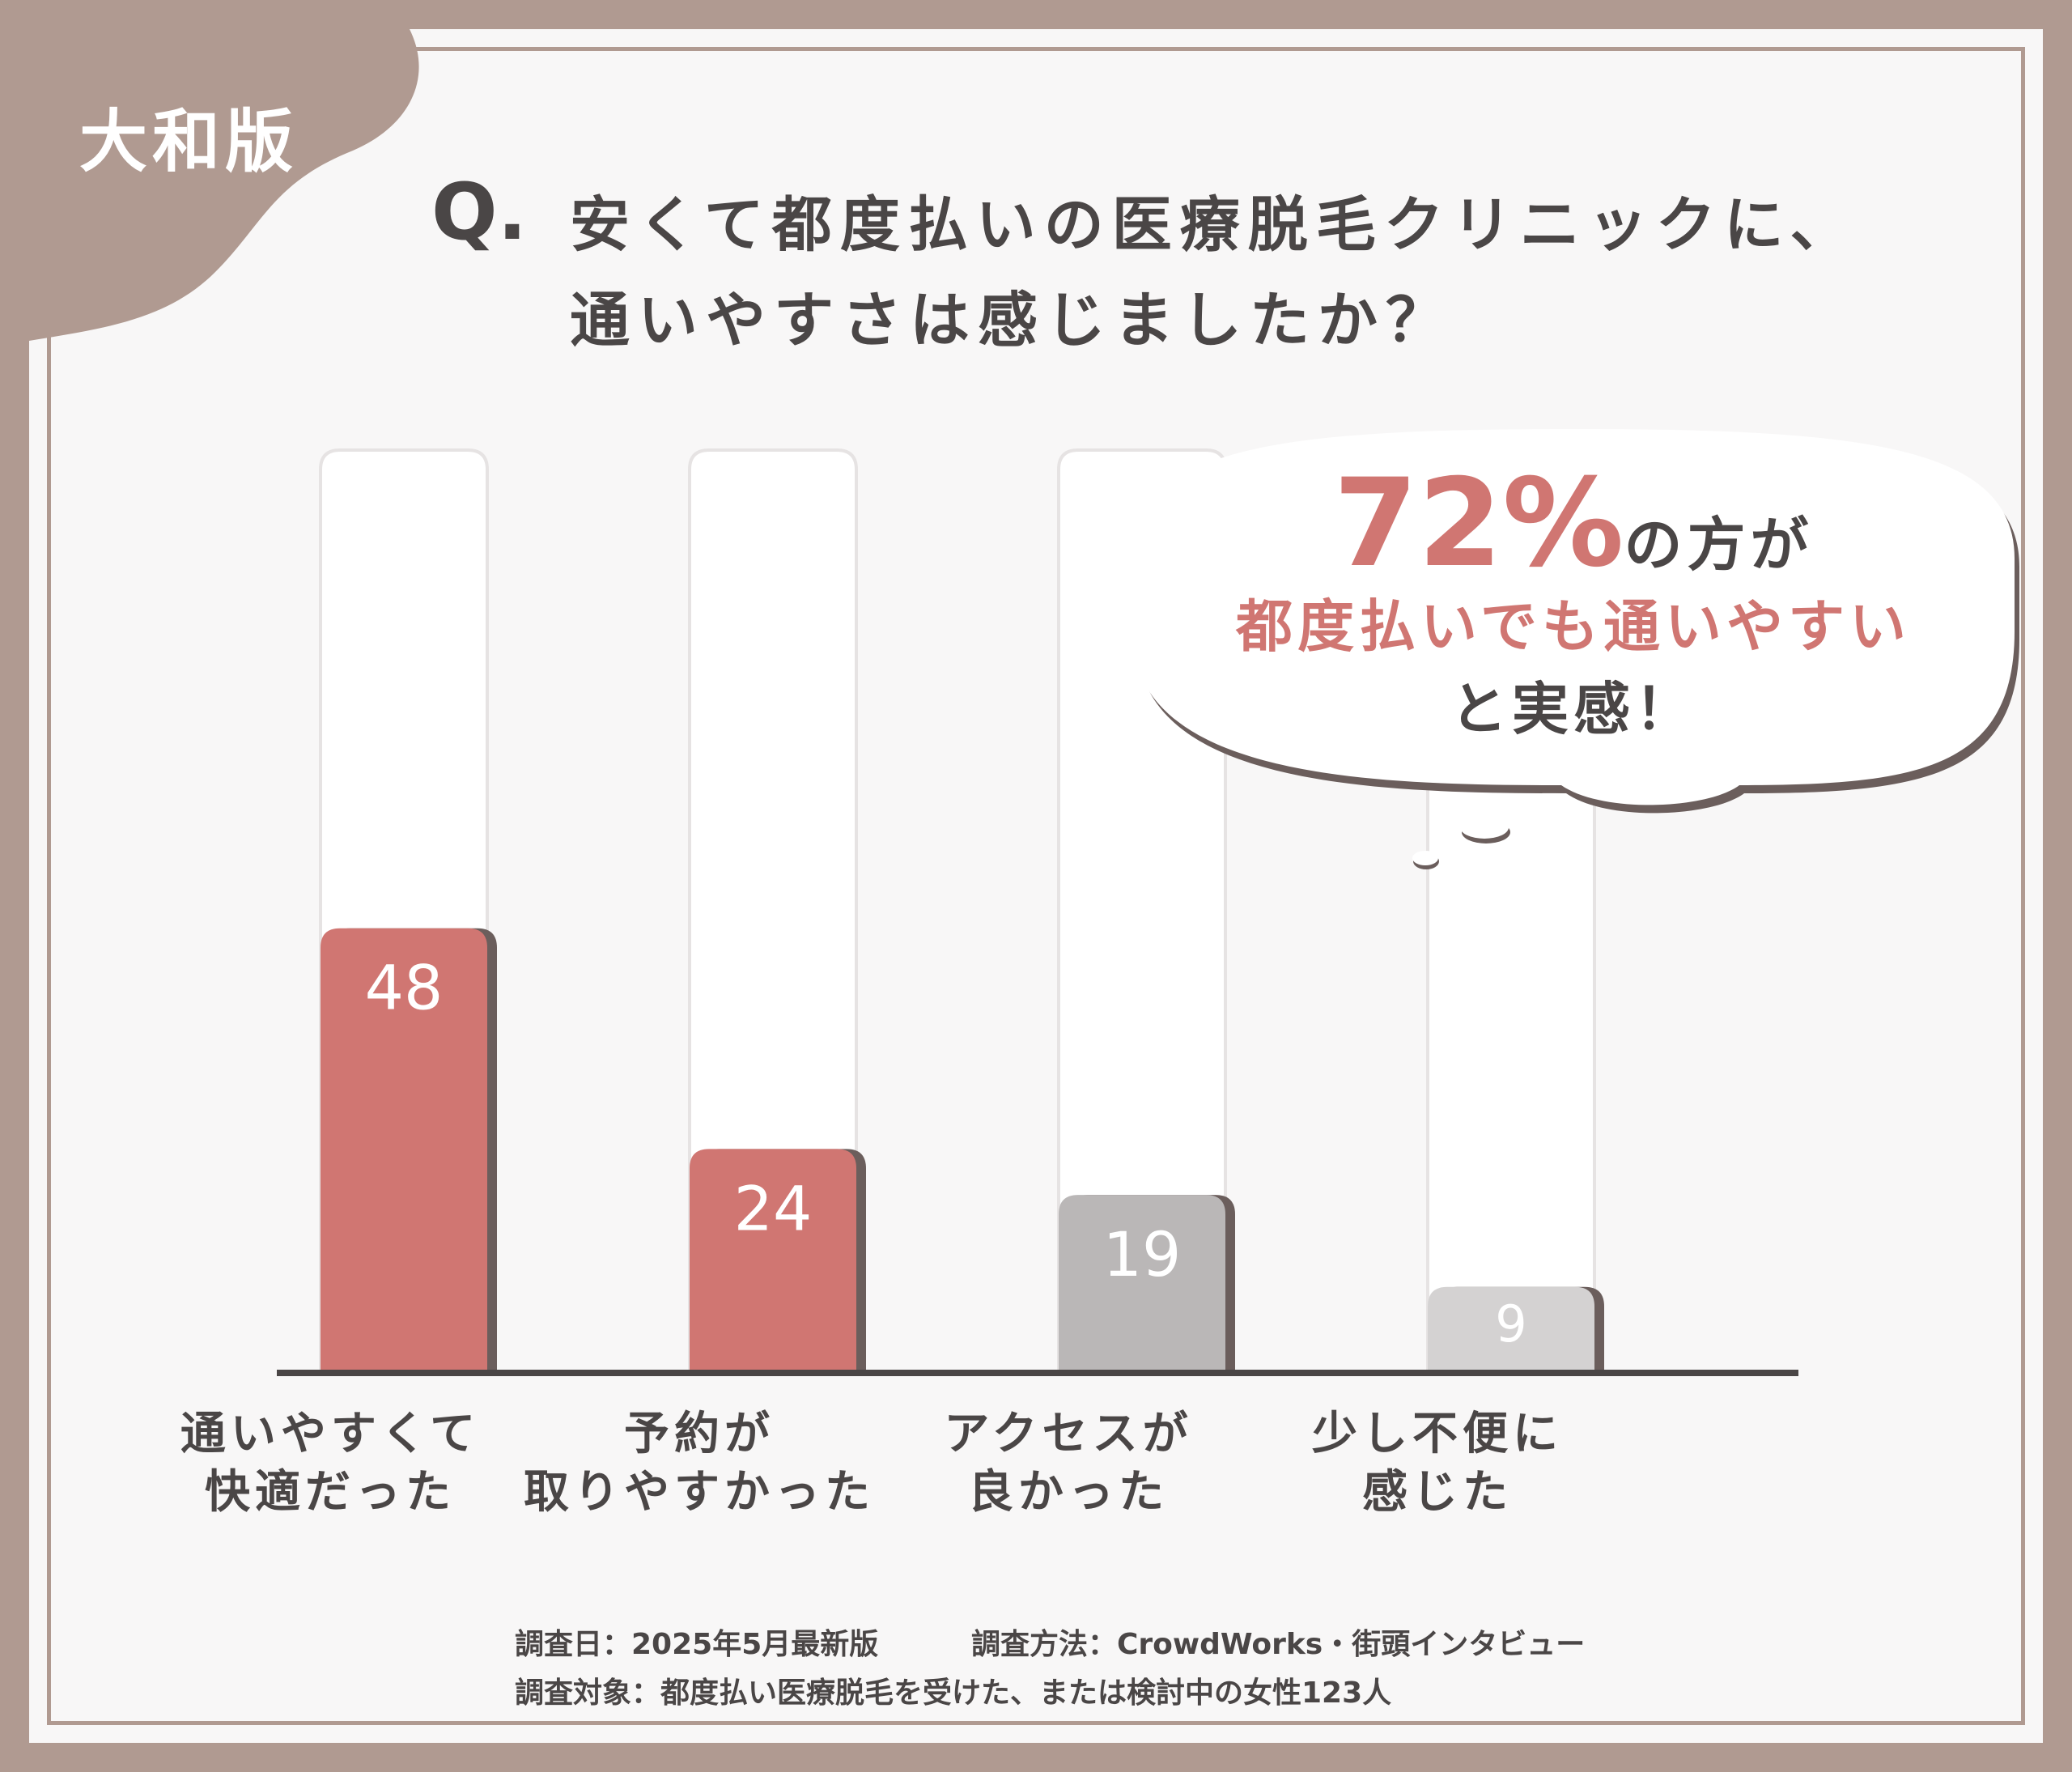 Image resolution: width=2072 pixels, height=1772 pixels. What do you see at coordinates (1142, 1254) in the screenshot?
I see `bar-value-label-3: 19` at bounding box center [1142, 1254].